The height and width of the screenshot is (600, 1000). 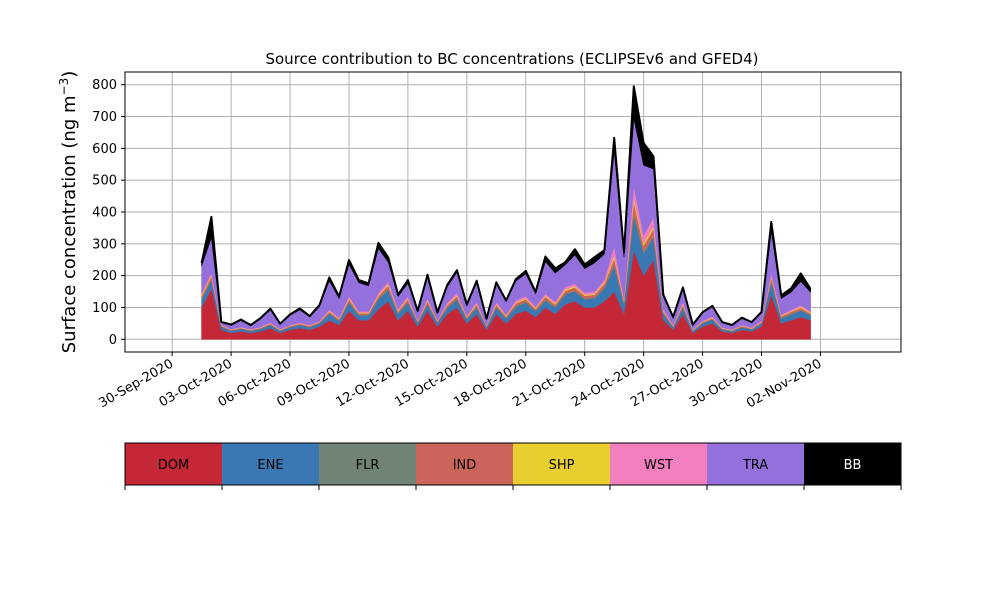 What do you see at coordinates (104, 149) in the screenshot?
I see `y-tick-label: 600` at bounding box center [104, 149].